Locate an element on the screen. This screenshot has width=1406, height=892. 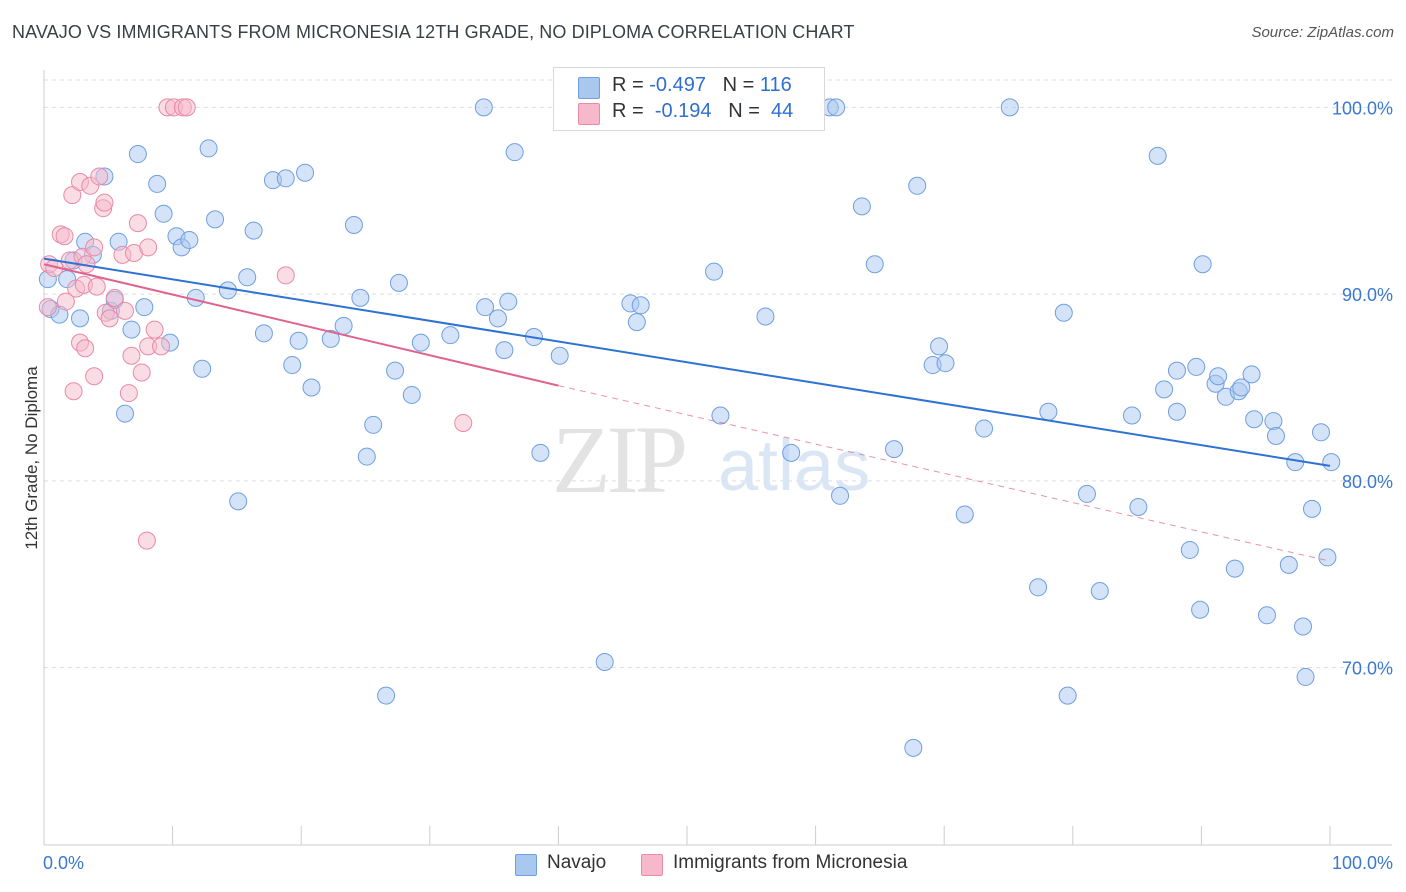
y-tick-label: 70.0% is located at coordinates (1367, 669).